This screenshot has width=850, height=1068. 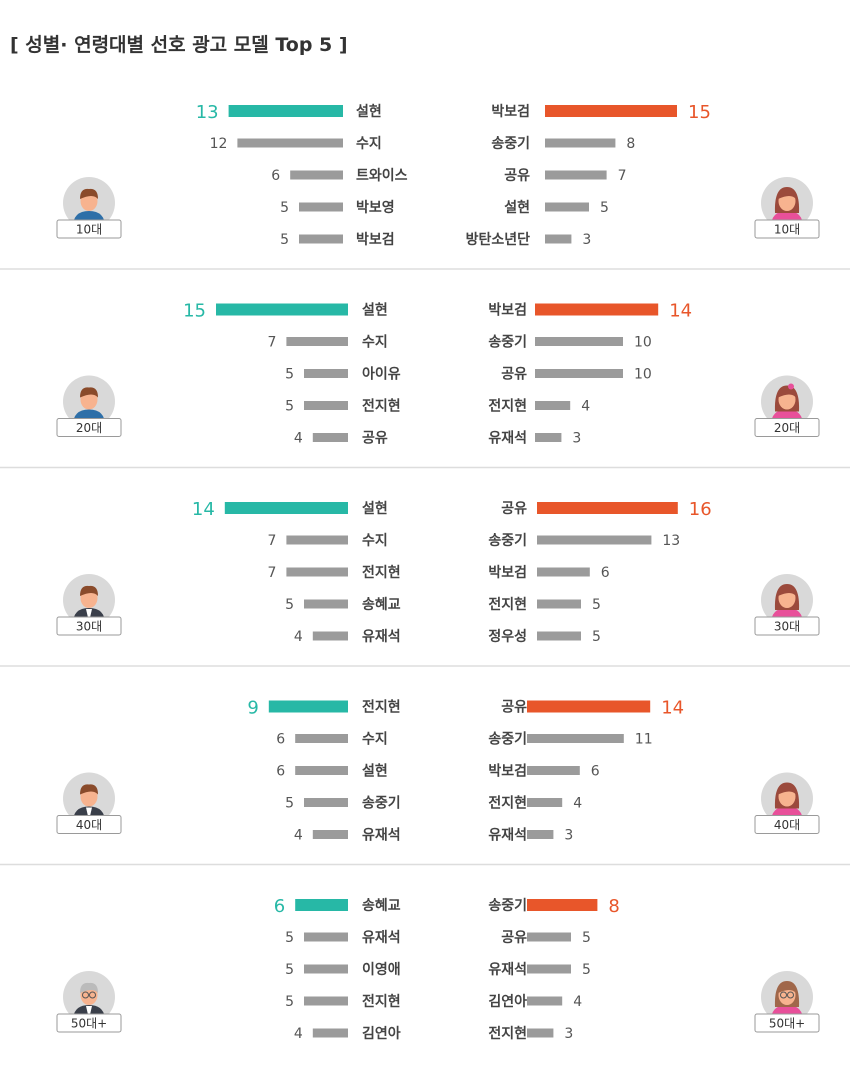 I want to click on male-value: 6, so click(x=279, y=906).